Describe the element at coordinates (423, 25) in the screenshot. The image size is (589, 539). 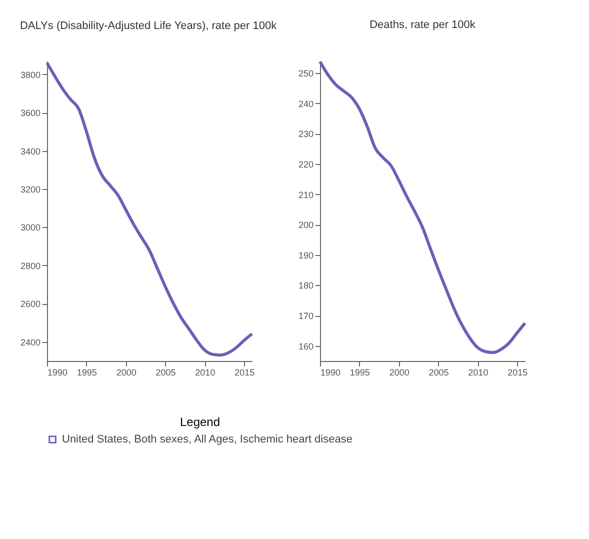
I see `chart-title: Deaths, rate per 100k` at that location.